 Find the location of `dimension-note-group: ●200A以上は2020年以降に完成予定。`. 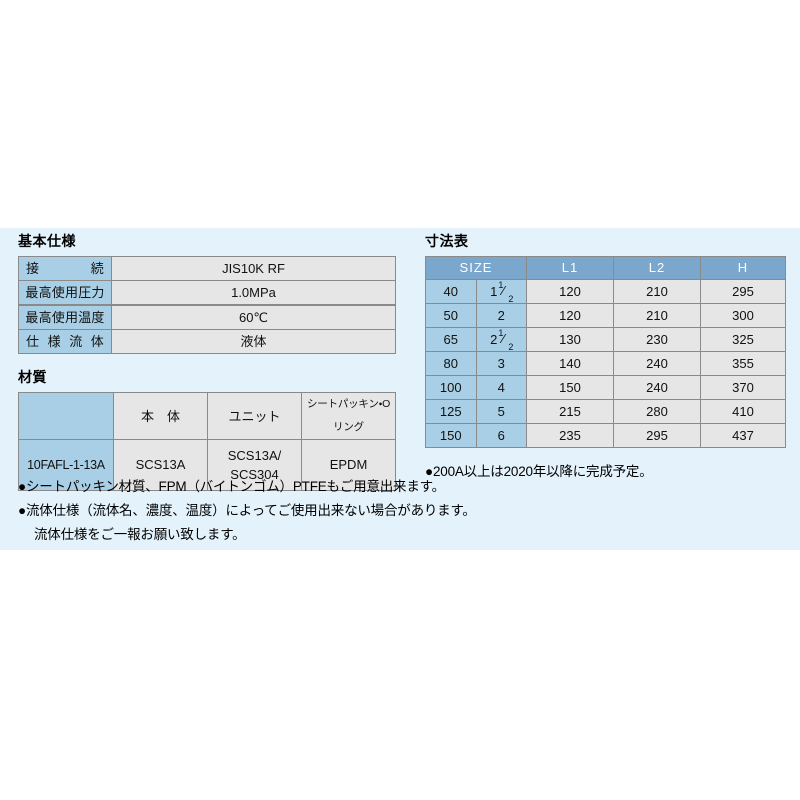

dimension-note-group: ●200A以上は2020年以降に完成予定。 is located at coordinates (605, 472).